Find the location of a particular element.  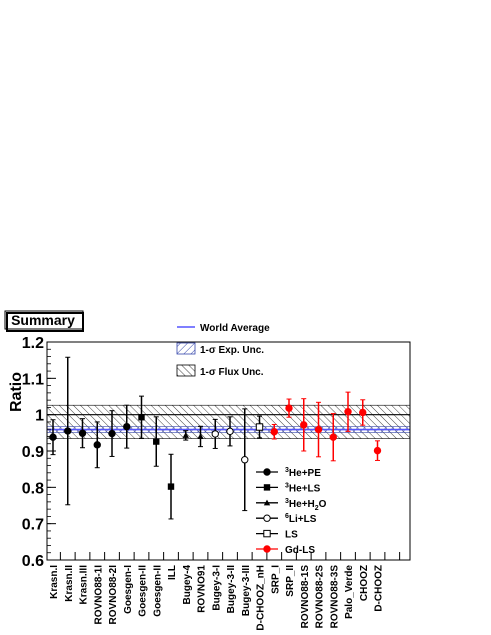

legend-world-average-text: World Average is located at coordinates (235, 328).